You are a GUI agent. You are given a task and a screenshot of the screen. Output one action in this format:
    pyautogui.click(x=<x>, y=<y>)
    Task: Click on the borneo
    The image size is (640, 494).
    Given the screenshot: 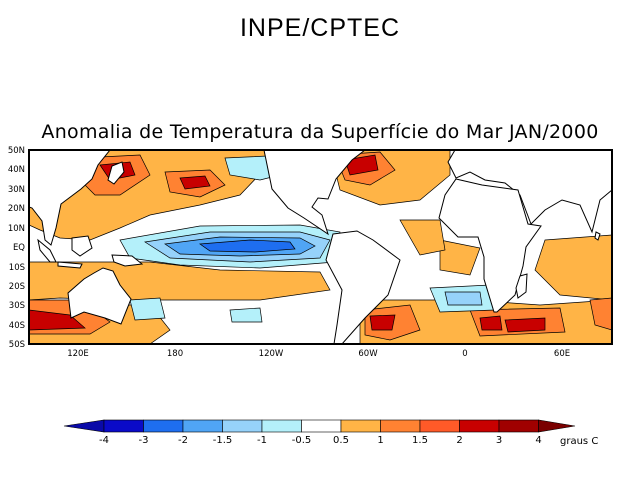 What is the action you would take?
    pyautogui.click(x=82, y=246)
    